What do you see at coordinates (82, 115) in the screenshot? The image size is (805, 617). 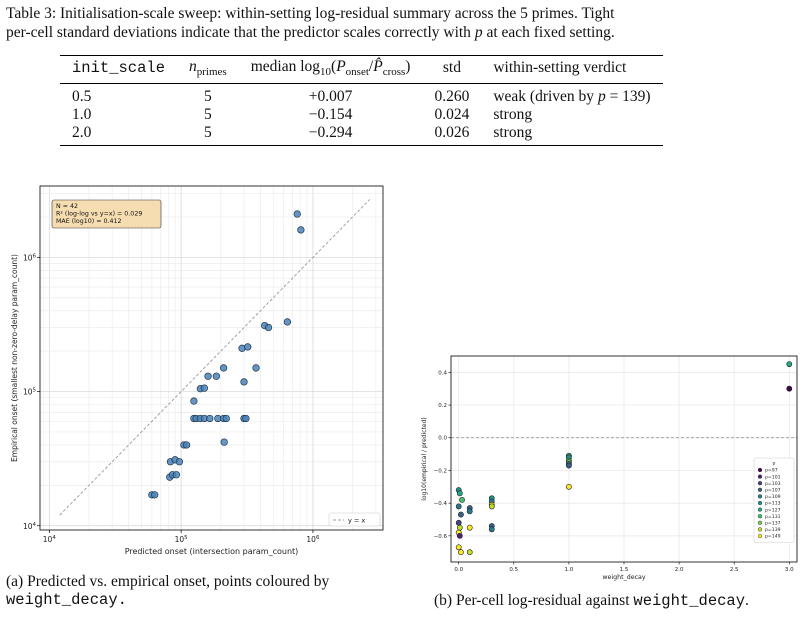 I see `table-cell: 1.0` at bounding box center [82, 115].